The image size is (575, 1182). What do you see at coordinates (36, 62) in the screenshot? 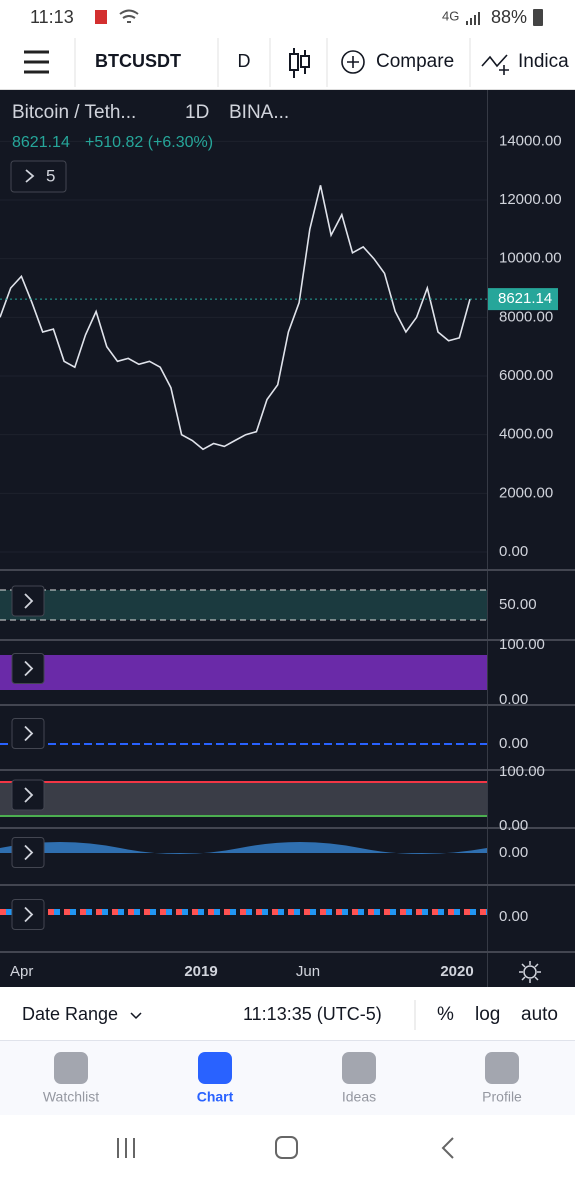
I see `menu-button` at bounding box center [36, 62].